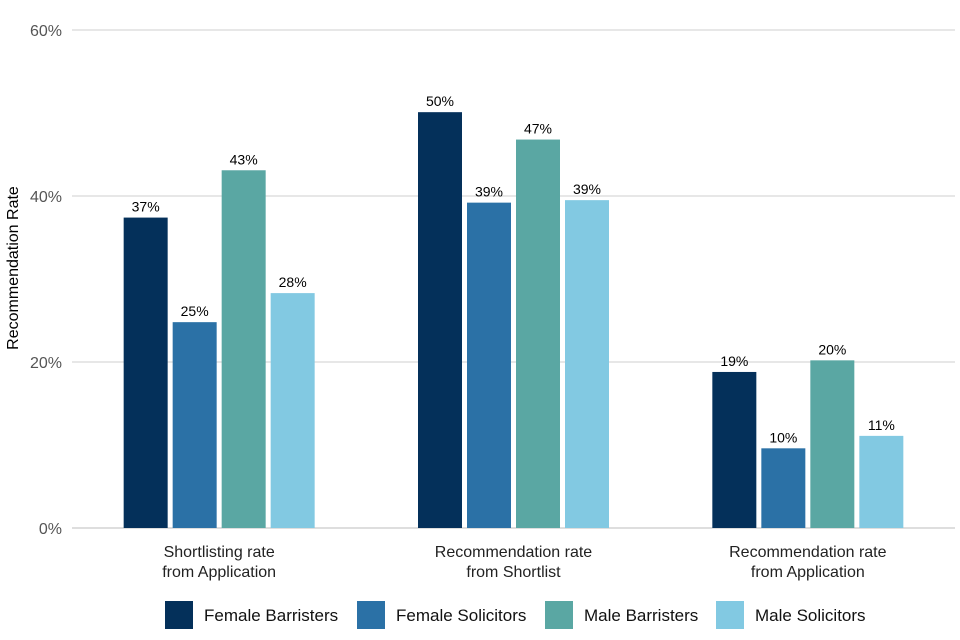  What do you see at coordinates (832, 349) in the screenshot?
I see `data-label: 20%` at bounding box center [832, 349].